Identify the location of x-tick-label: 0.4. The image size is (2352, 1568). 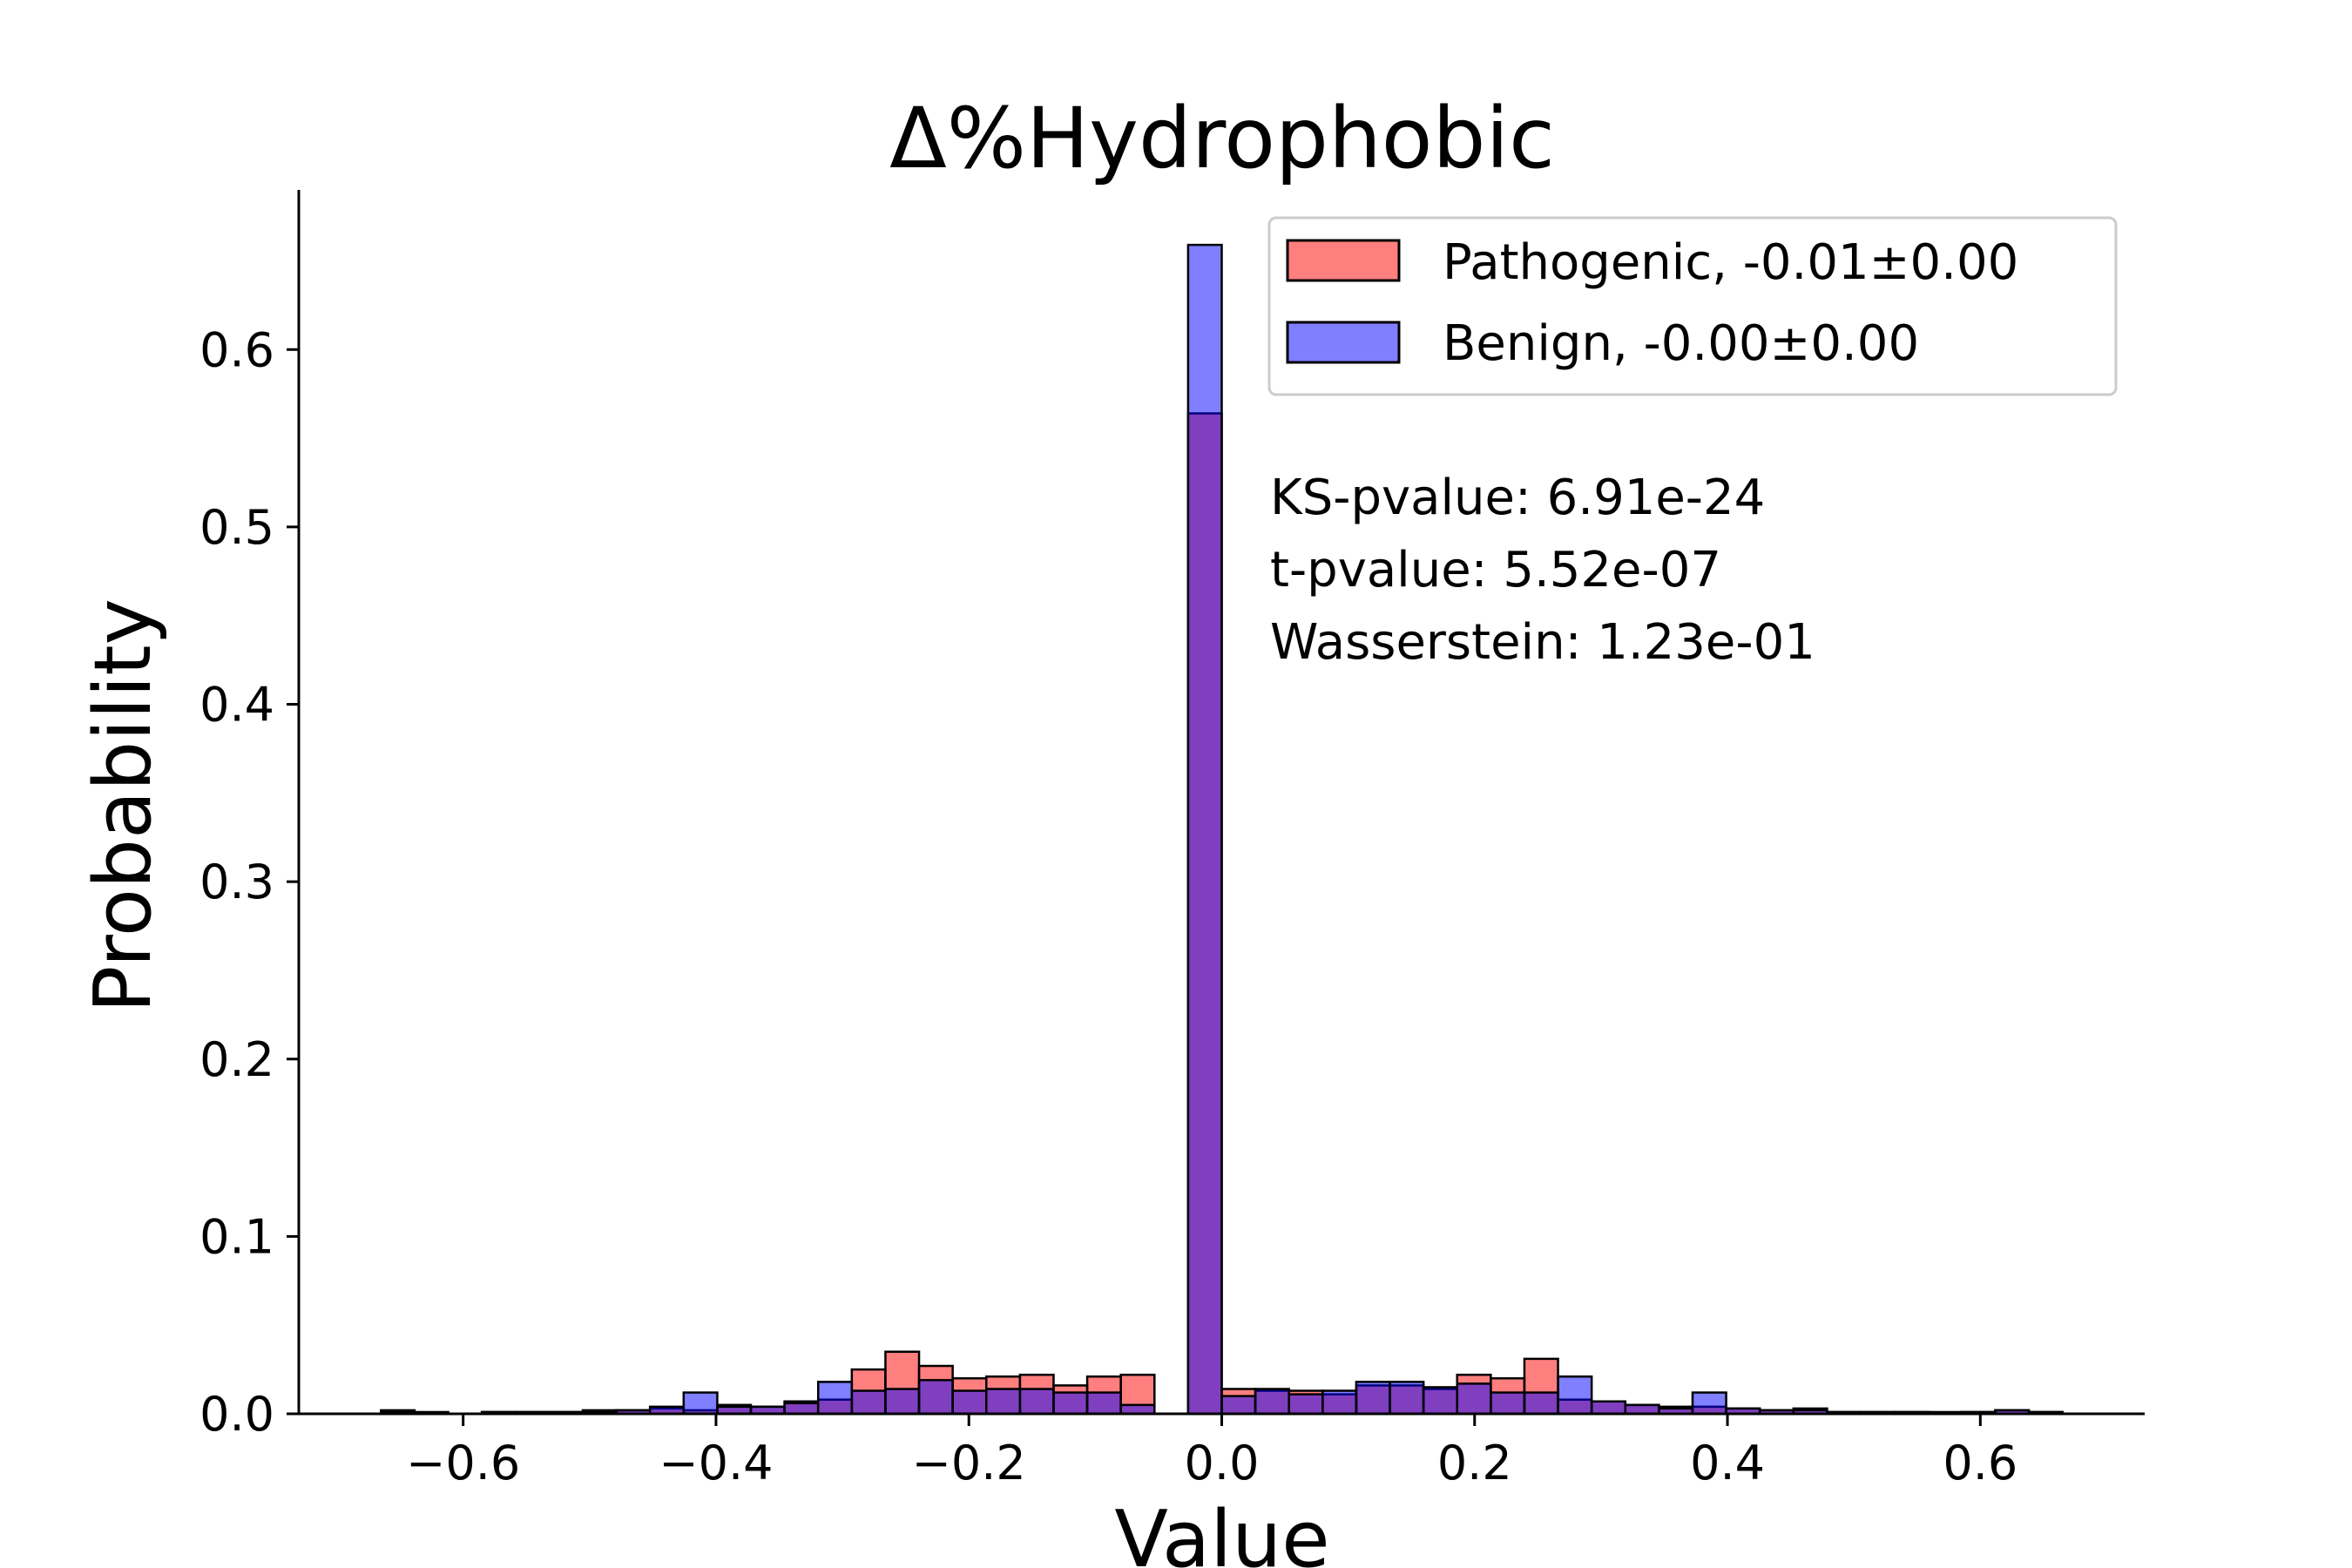
(1727, 1463).